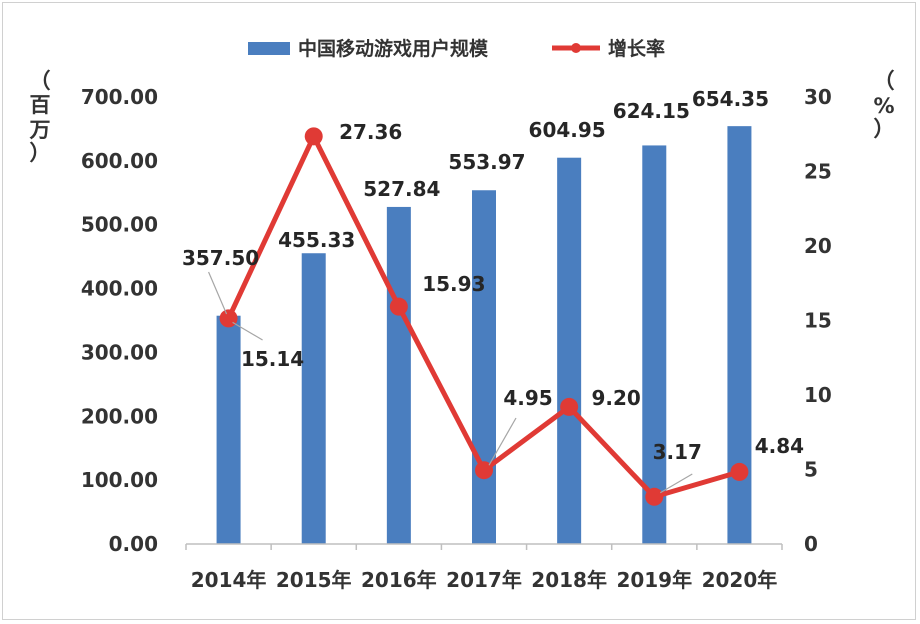 The width and height of the screenshot is (920, 624). What do you see at coordinates (229, 580) in the screenshot?
I see `x-tick-label: 2014年` at bounding box center [229, 580].